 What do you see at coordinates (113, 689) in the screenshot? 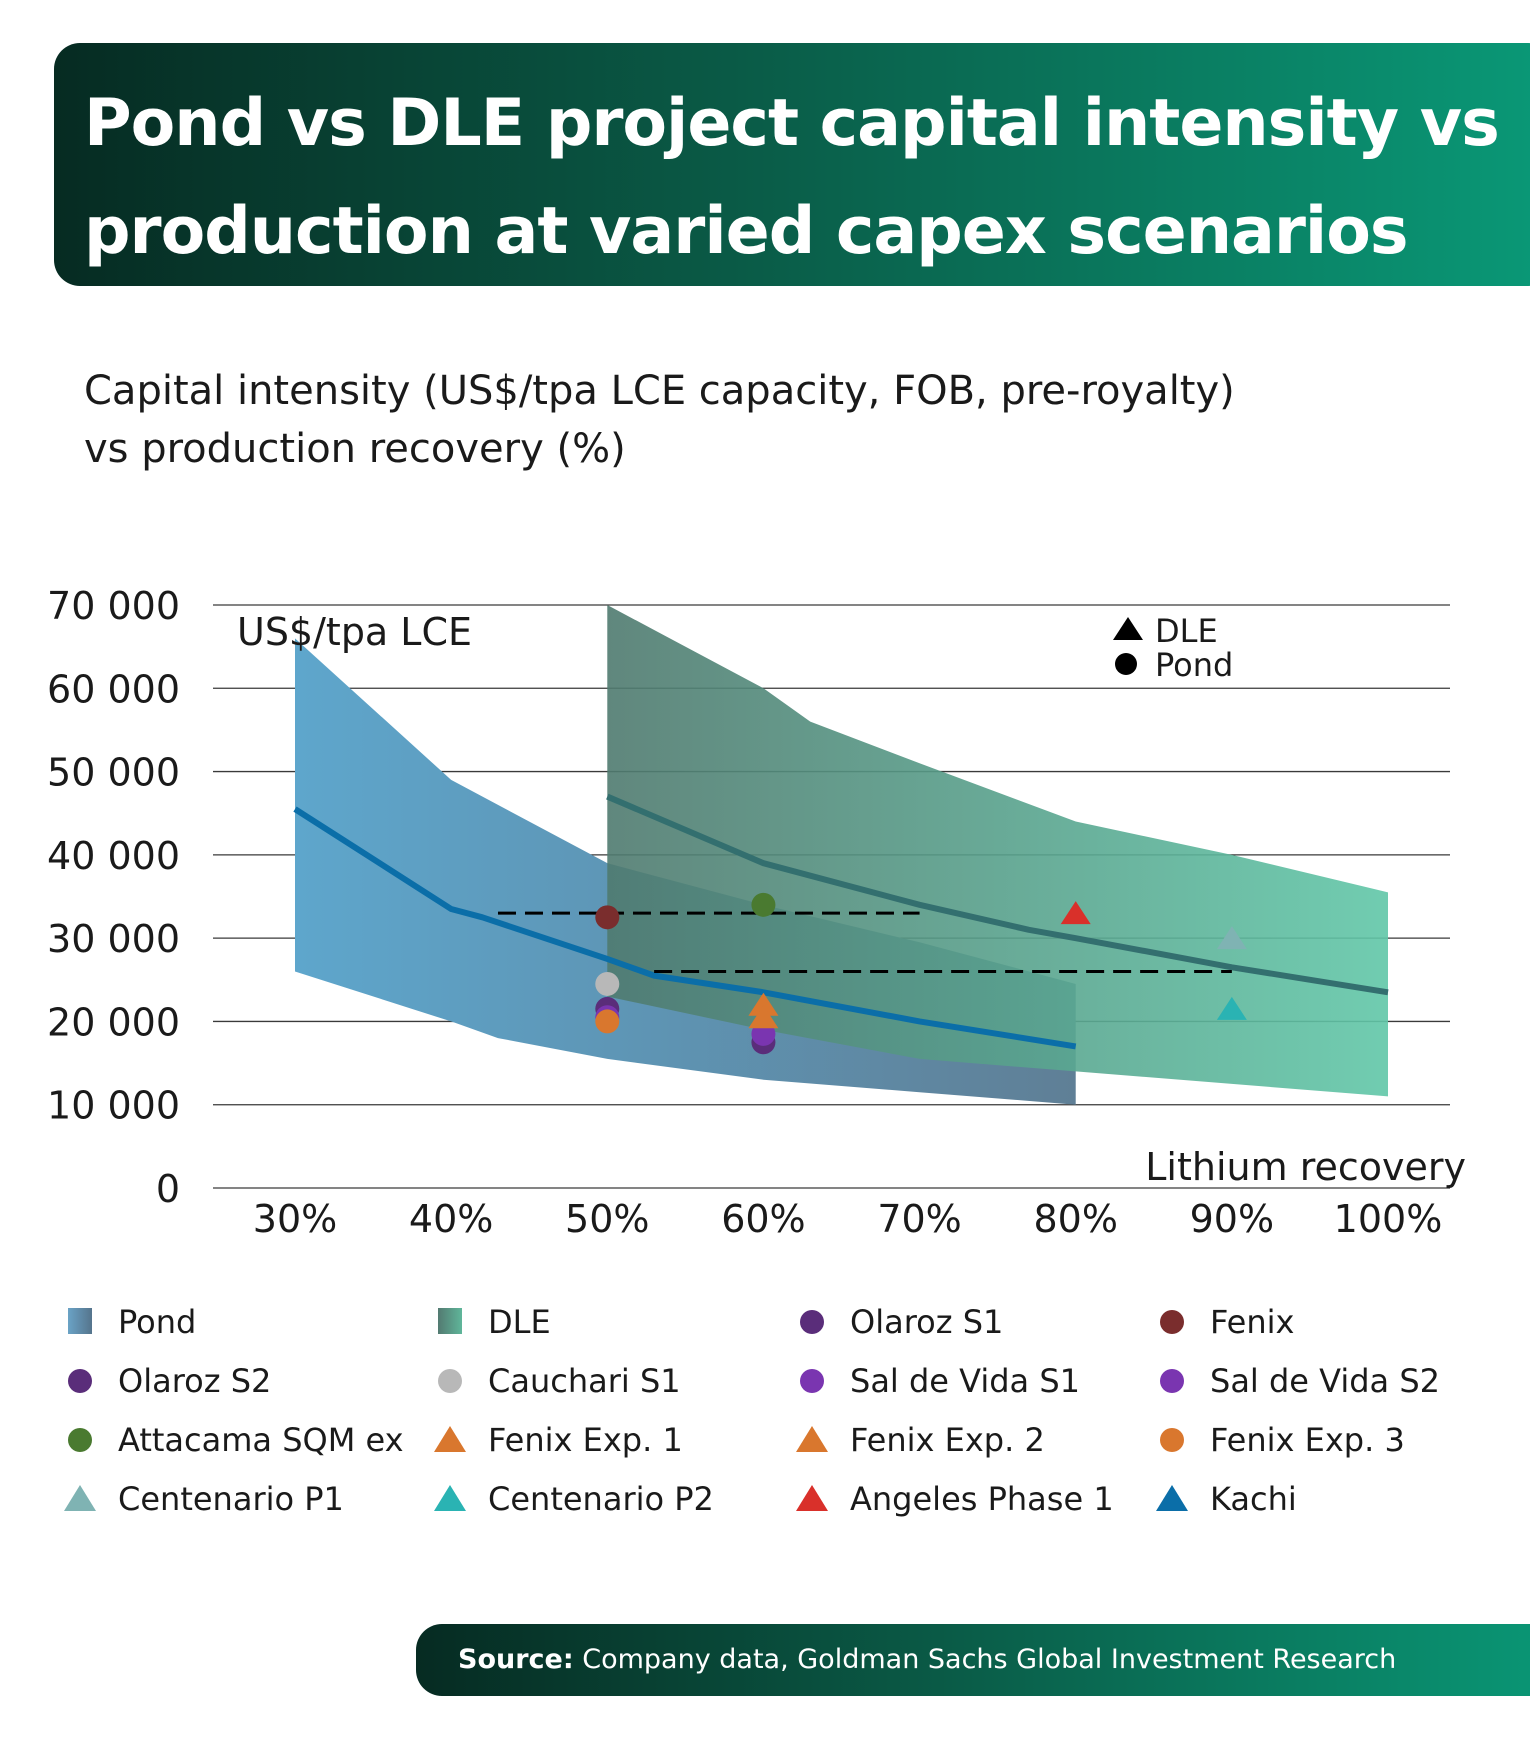
I see `y-tick-label-60000: 60 000` at bounding box center [113, 689].